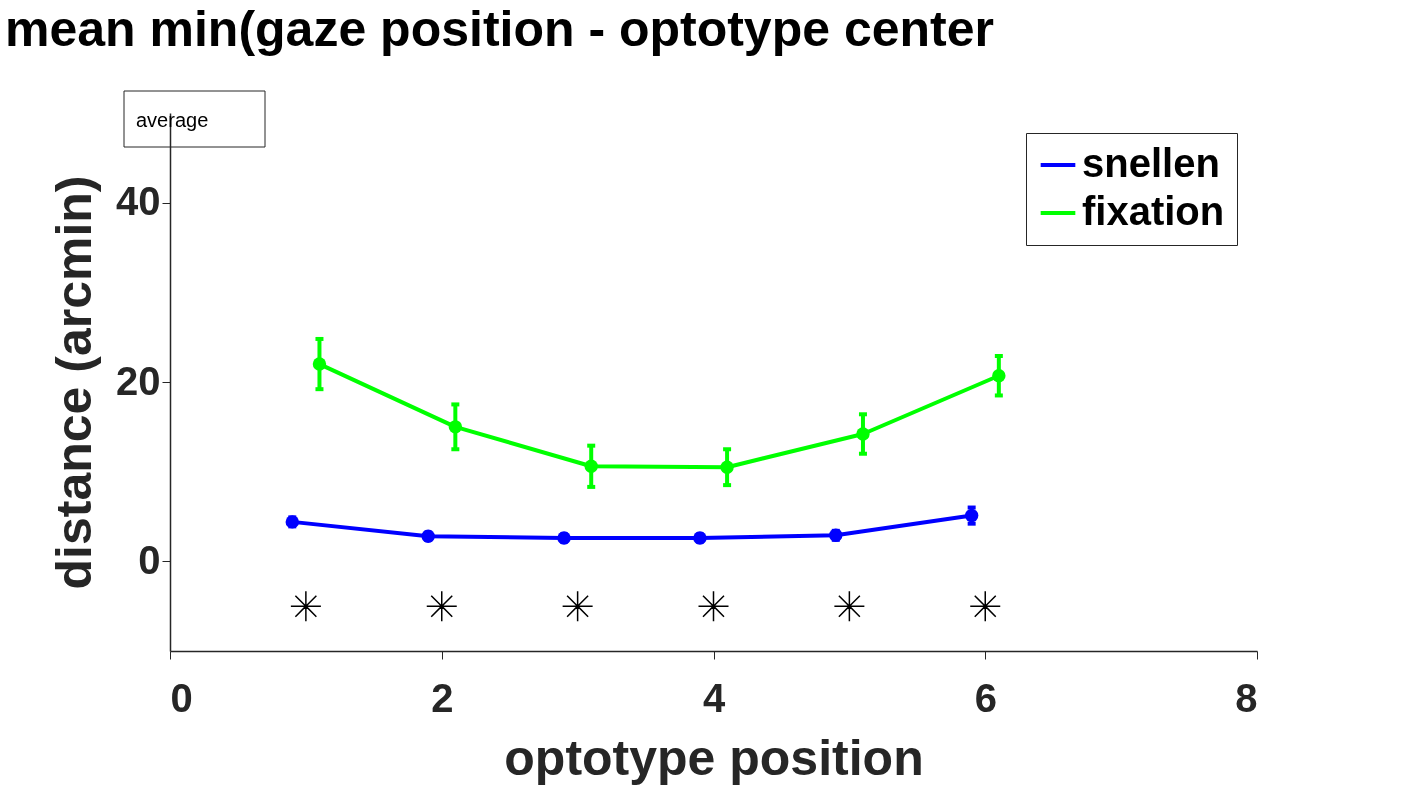 The height and width of the screenshot is (810, 1405). What do you see at coordinates (714, 697) in the screenshot?
I see `x-tick-label: 4` at bounding box center [714, 697].